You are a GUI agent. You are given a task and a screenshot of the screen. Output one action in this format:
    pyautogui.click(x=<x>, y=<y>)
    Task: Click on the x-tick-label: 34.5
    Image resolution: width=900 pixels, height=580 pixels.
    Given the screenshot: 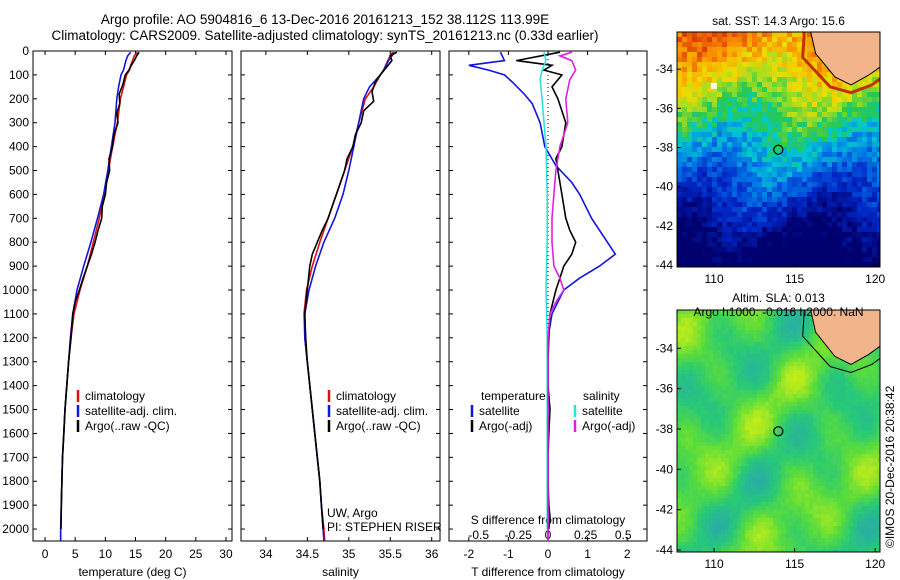 What is the action you would take?
    pyautogui.click(x=308, y=554)
    